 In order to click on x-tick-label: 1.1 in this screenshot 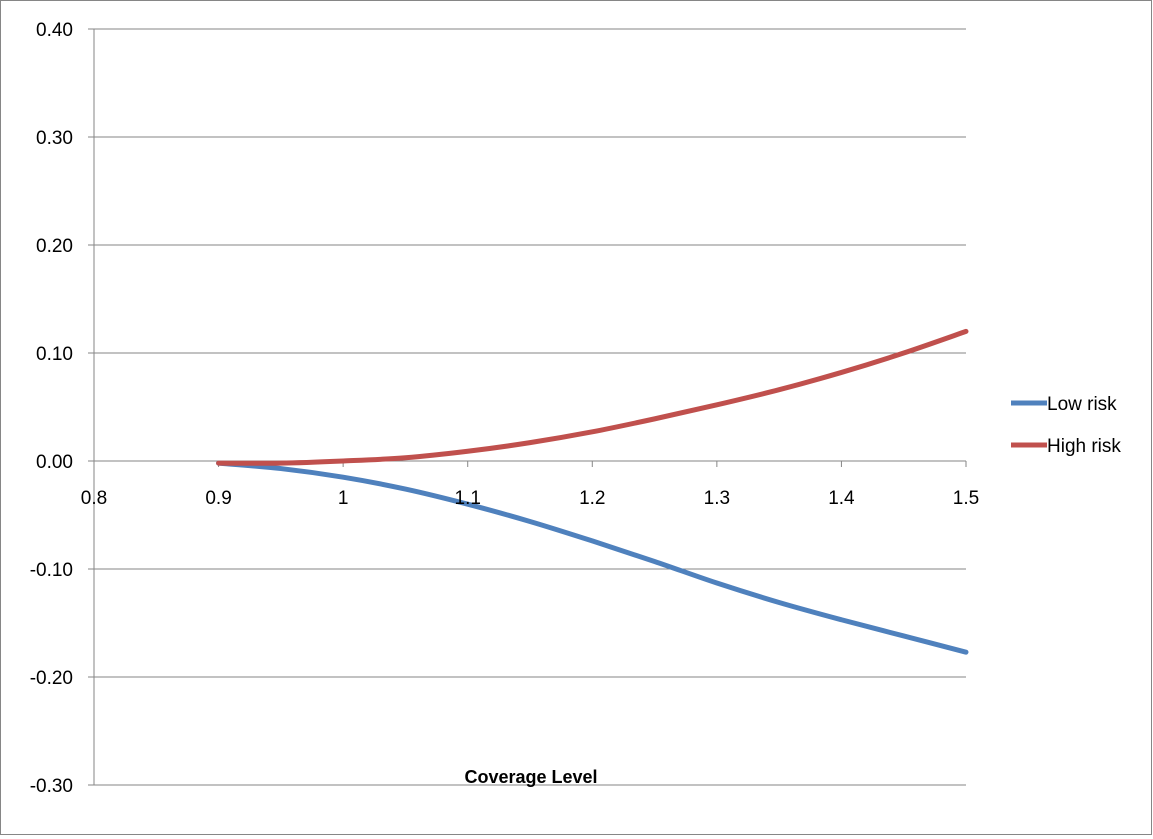, I will do `click(468, 498)`.